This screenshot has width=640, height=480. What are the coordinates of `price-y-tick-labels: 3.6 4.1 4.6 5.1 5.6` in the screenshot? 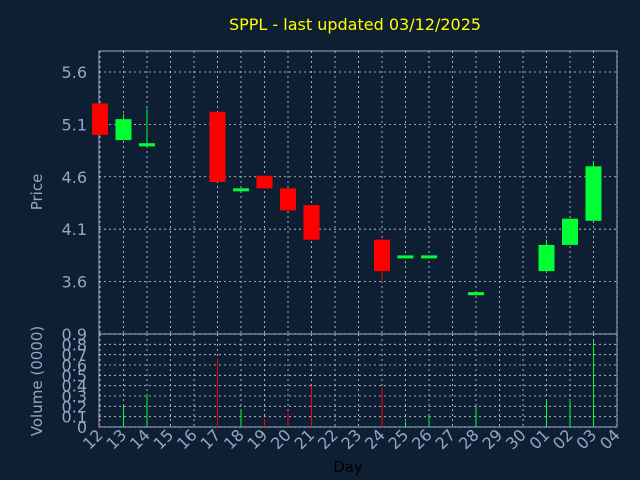 It's located at (74, 177).